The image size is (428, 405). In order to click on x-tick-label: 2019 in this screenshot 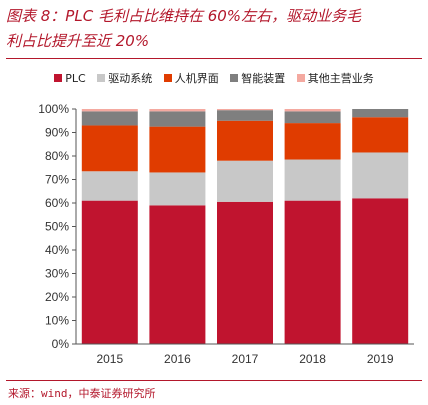, I will do `click(380, 359)`.